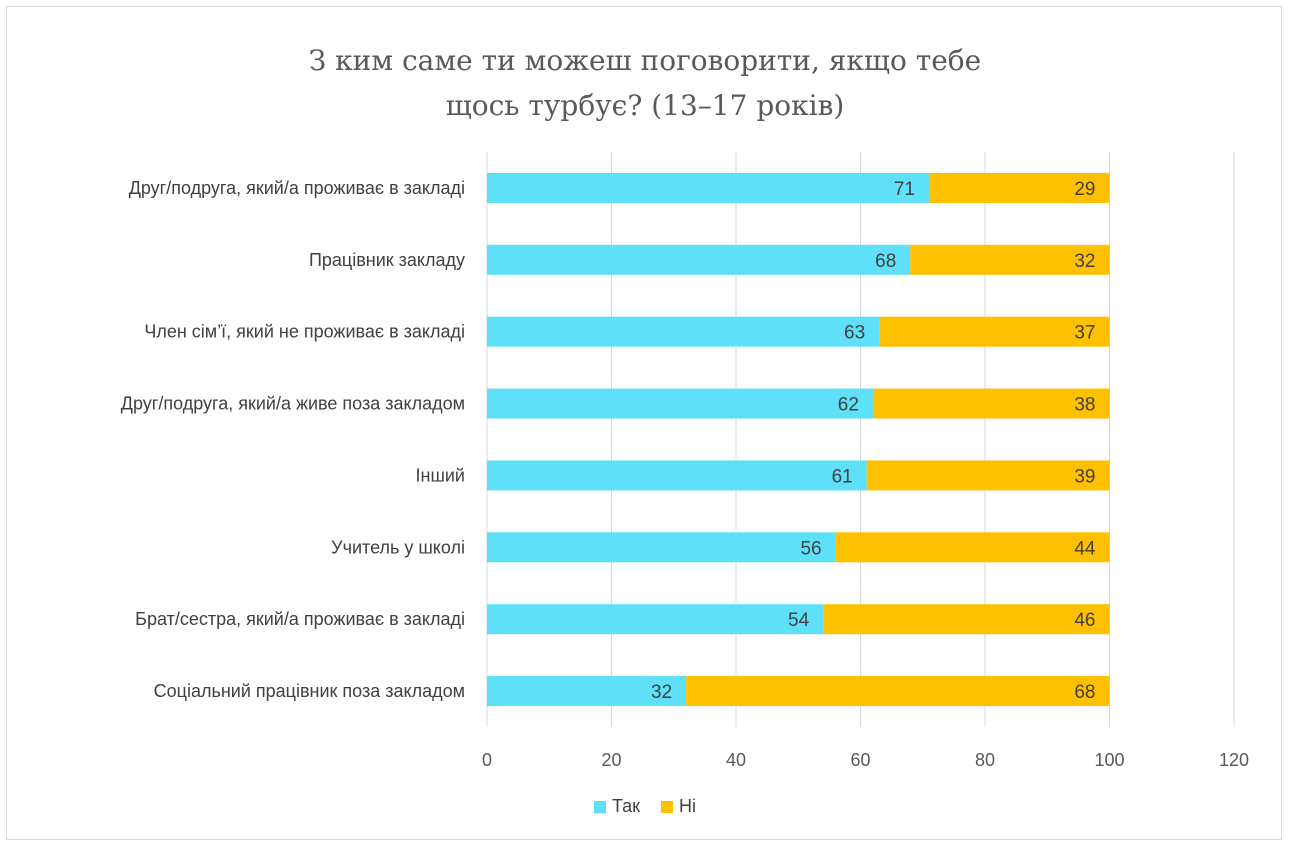  Describe the element at coordinates (842, 476) in the screenshot. I see `data-label-yes-4: 61` at that location.